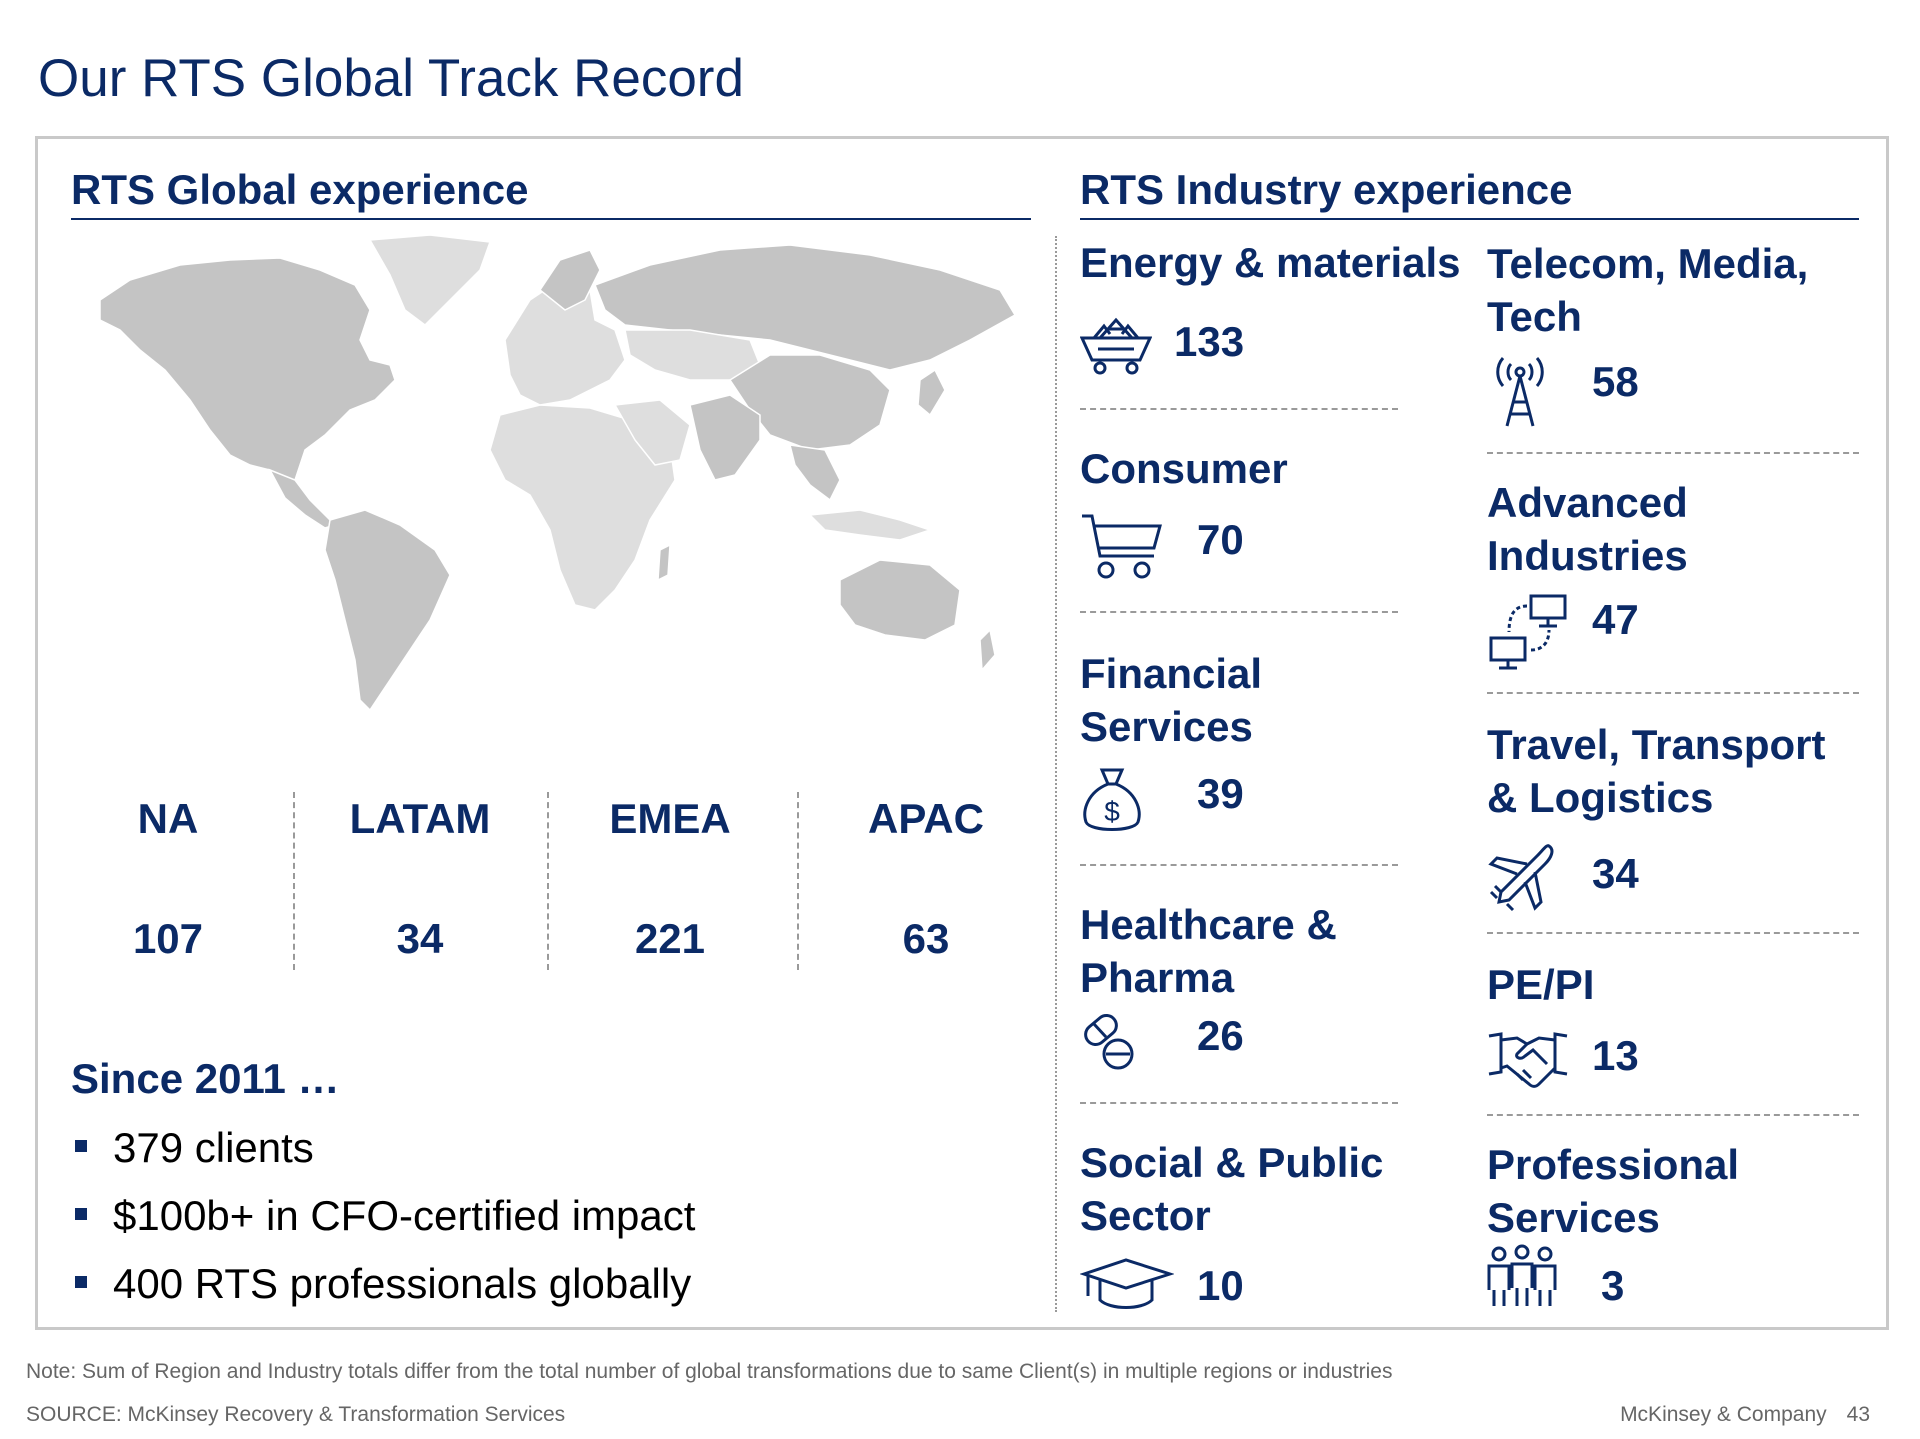 The image size is (1920, 1439). Describe the element at coordinates (1858, 1414) in the screenshot. I see `page-number: 43` at that location.